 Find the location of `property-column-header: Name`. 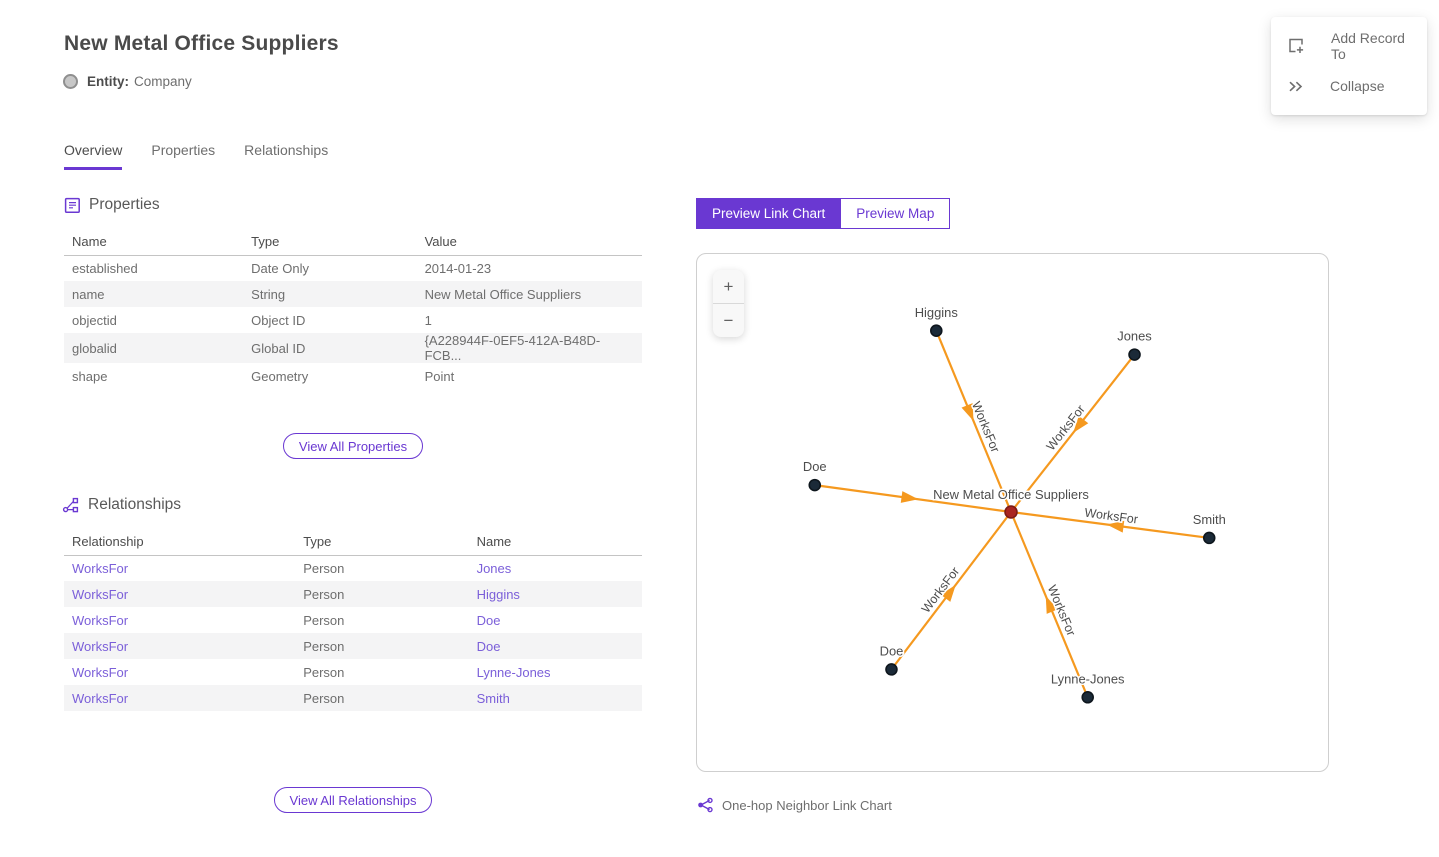

property-column-header: Name is located at coordinates (154, 242).